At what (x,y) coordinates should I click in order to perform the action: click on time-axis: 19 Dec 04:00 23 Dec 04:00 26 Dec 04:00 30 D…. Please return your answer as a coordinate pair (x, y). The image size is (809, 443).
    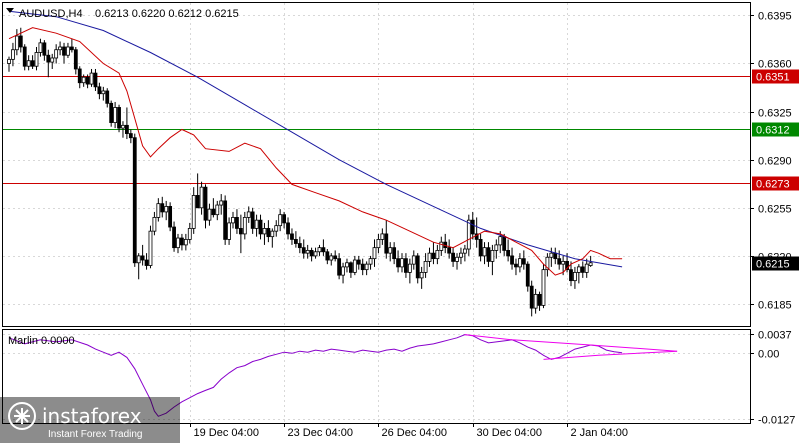
    Looking at the image, I should click on (409, 431).